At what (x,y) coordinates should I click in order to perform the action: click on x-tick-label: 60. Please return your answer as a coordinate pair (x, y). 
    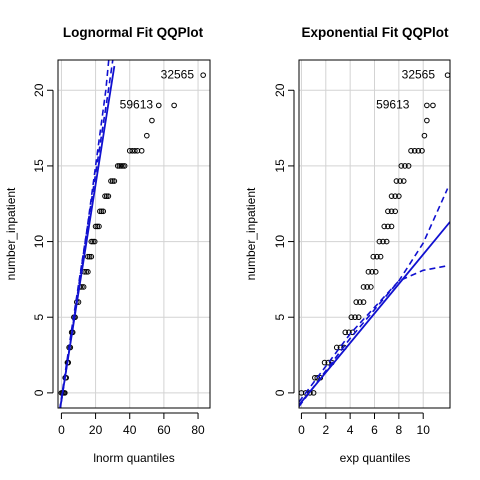
    Looking at the image, I should click on (164, 430).